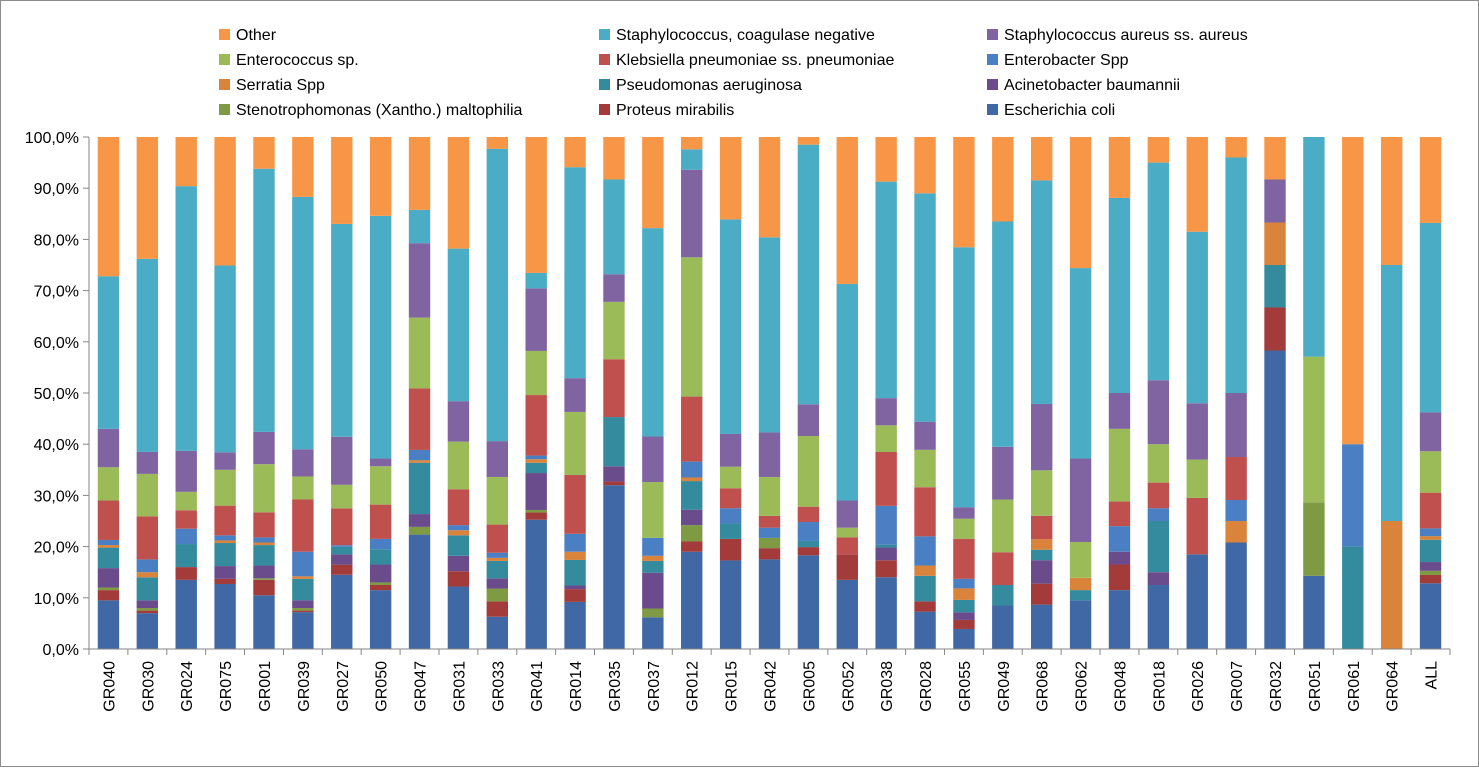 This screenshot has width=1479, height=768. What do you see at coordinates (536, 511) in the screenshot?
I see `bar-segment-gr041-stenotrophomonas-xantho-maltophilia` at bounding box center [536, 511].